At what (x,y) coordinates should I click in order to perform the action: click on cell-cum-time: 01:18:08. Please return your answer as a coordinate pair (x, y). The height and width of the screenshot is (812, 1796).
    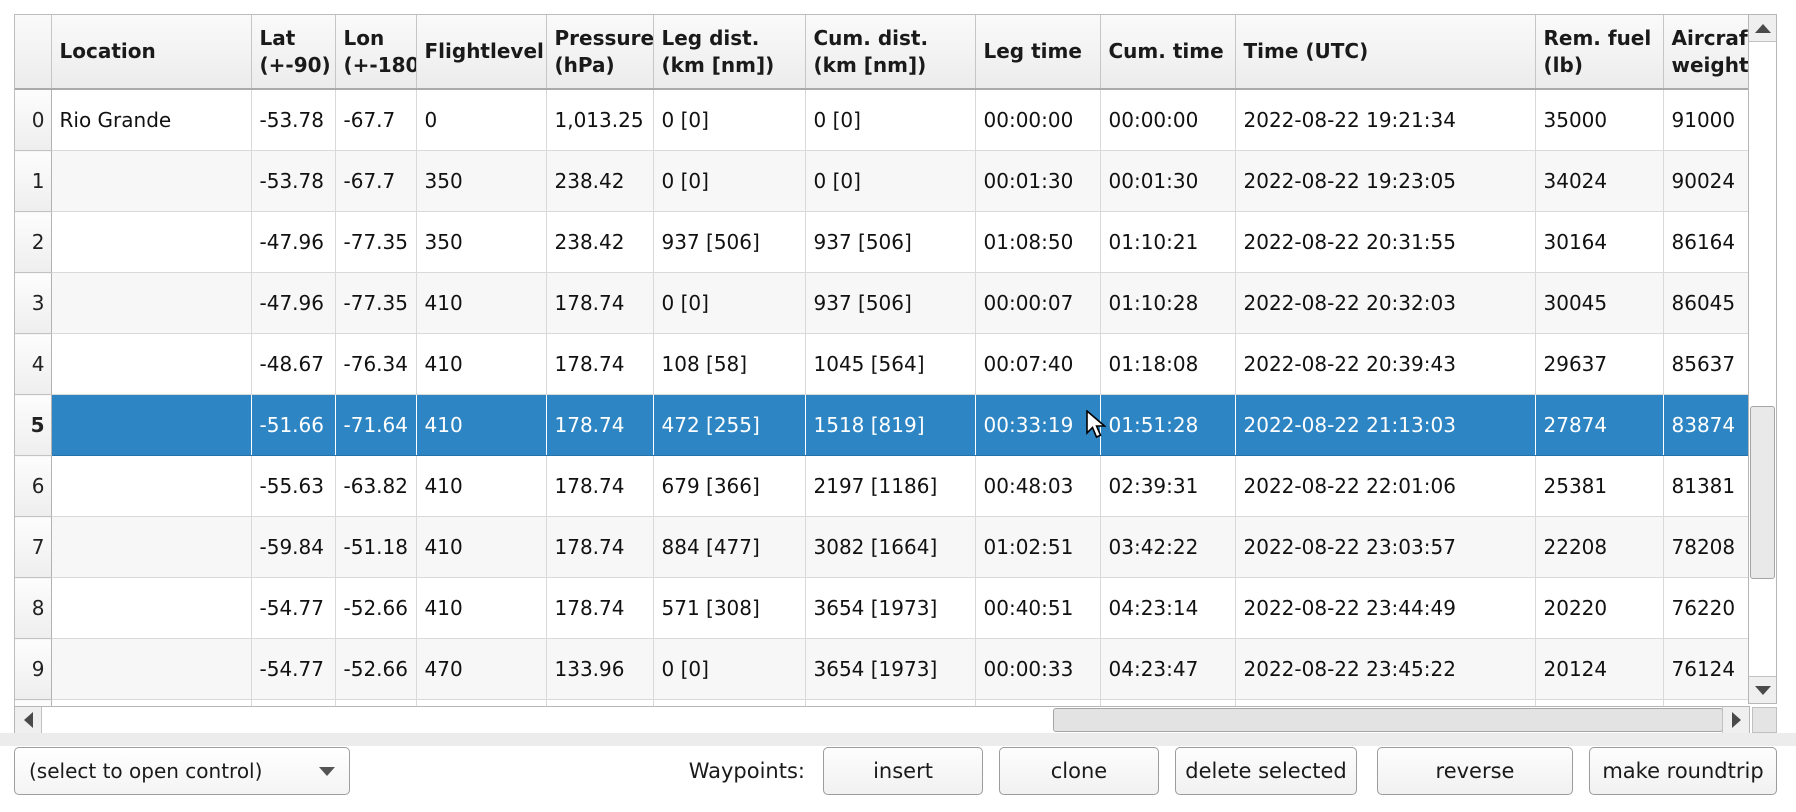
    Looking at the image, I should click on (1168, 364).